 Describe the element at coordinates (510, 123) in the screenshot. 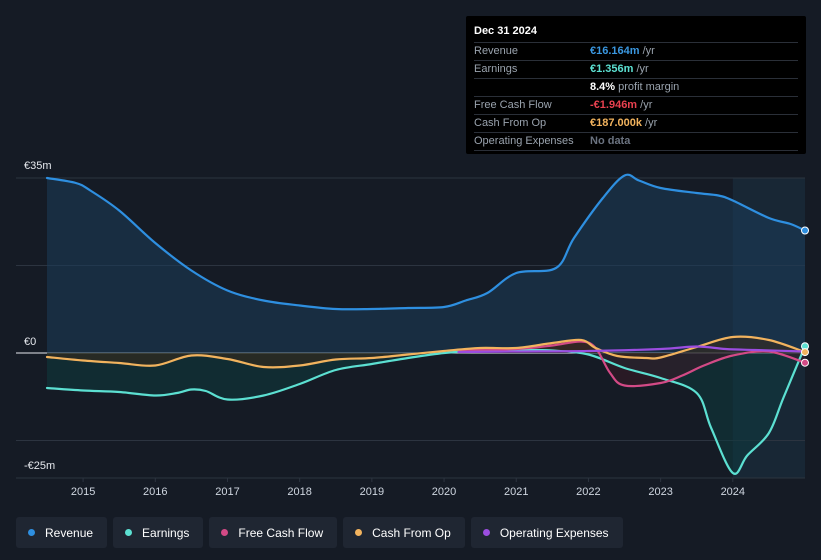

I see `tooltip-row-label: Cash From Op` at that location.